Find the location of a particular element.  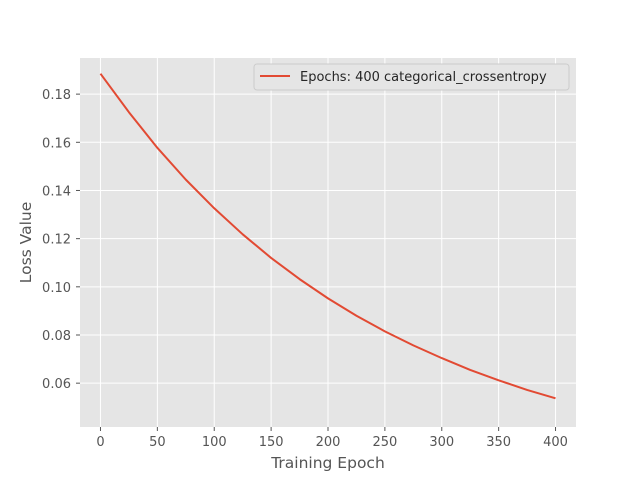

x-tick-label: 100 is located at coordinates (214, 442).